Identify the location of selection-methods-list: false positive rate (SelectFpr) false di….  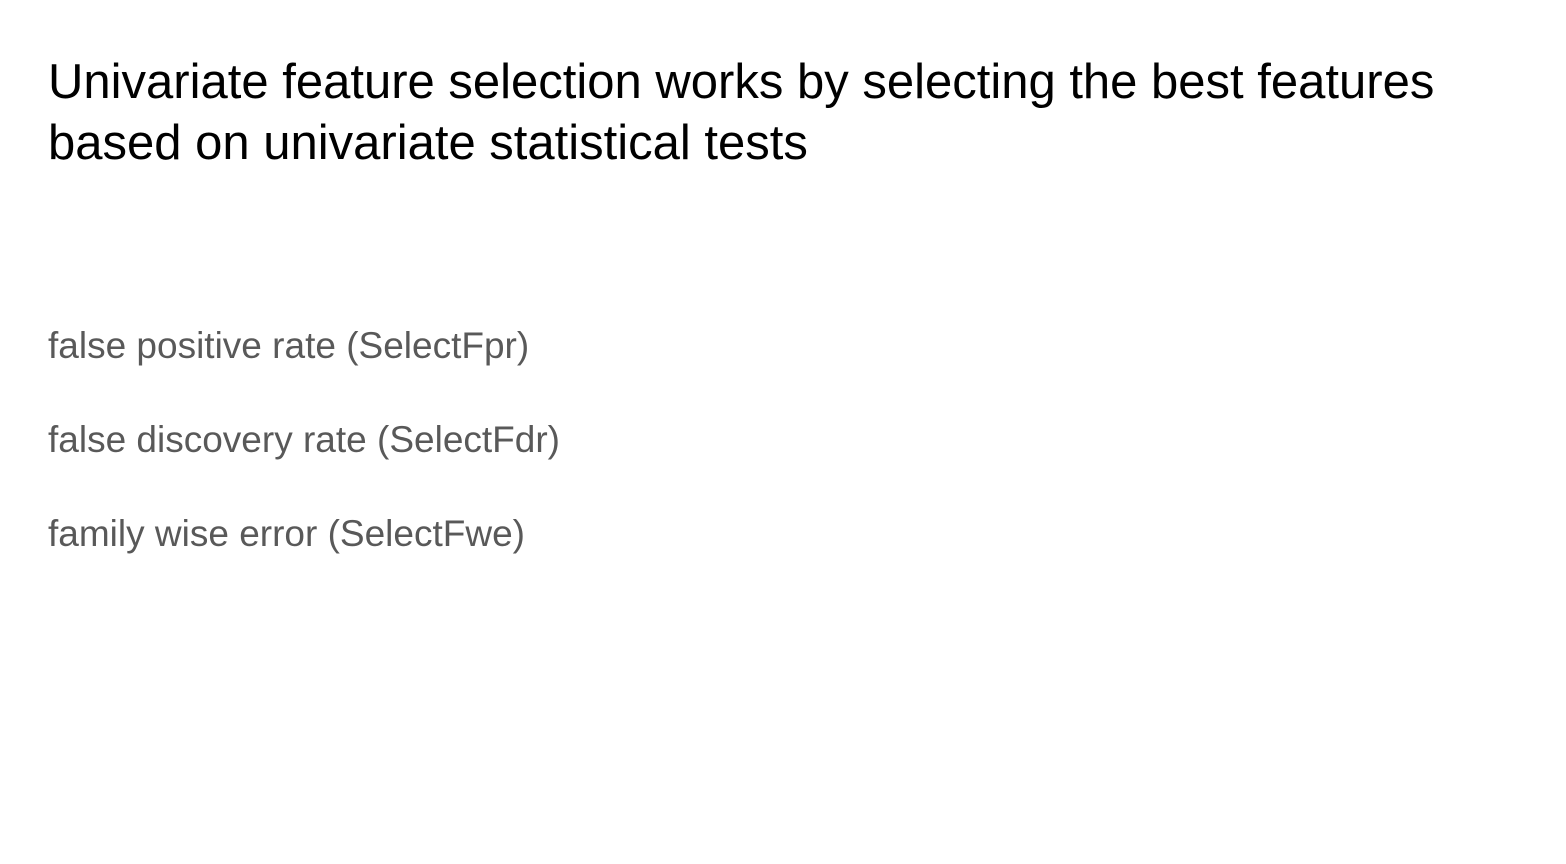
(304, 463).